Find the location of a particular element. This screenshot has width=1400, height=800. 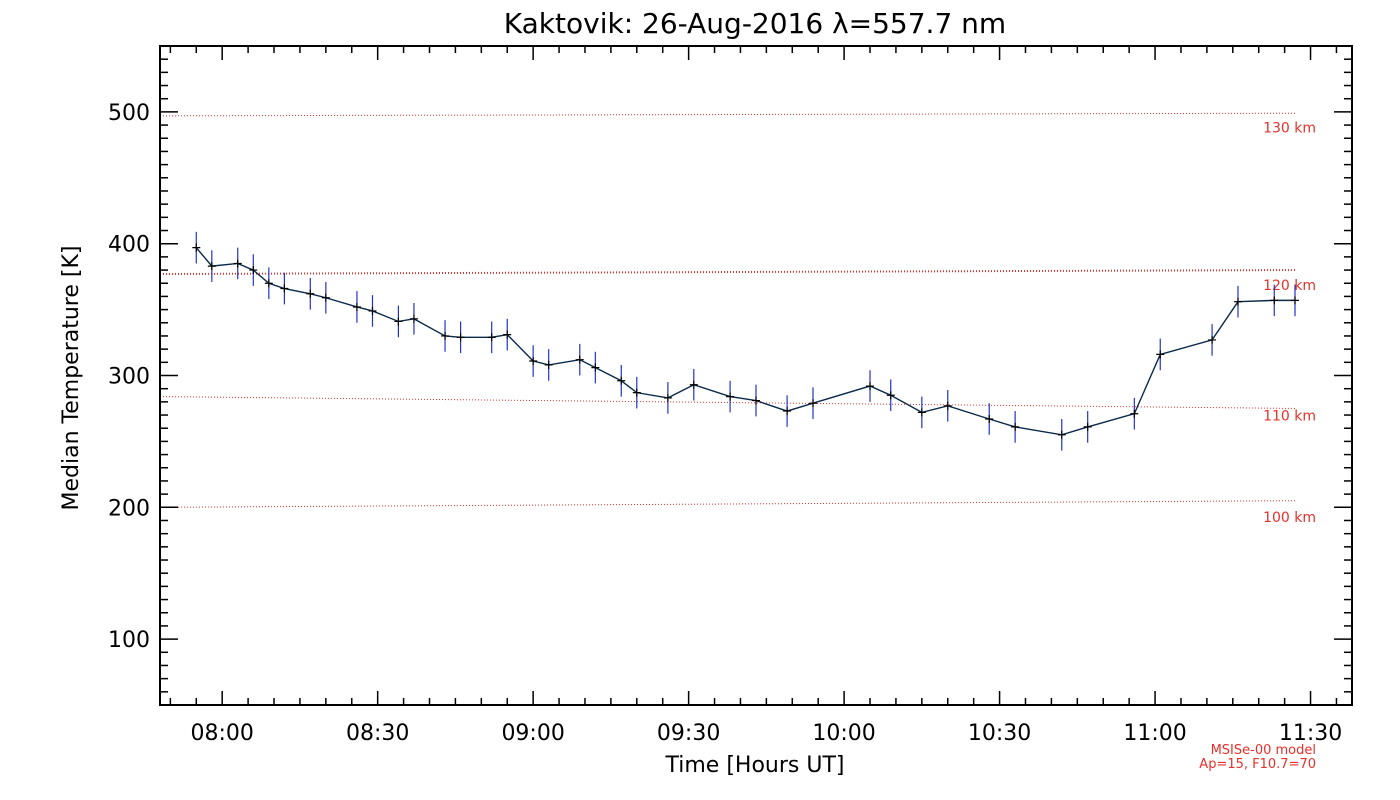

model-note: MSISe-00 model is located at coordinates (1263, 750).